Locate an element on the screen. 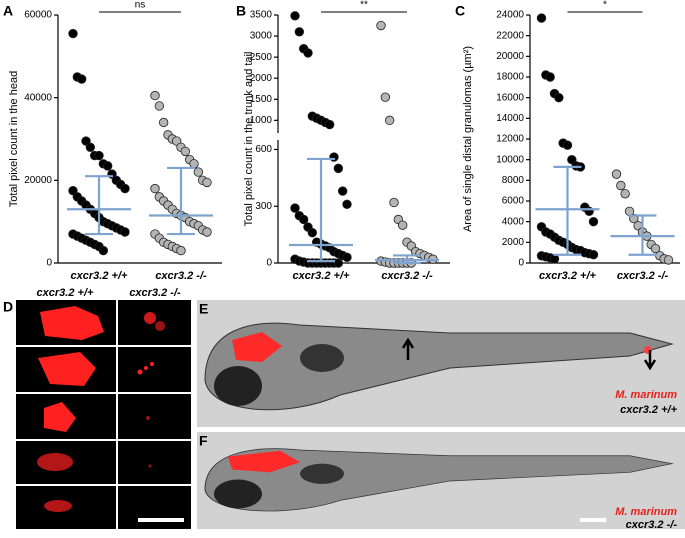  y-tick-label: 60000 is located at coordinates (38, 15).